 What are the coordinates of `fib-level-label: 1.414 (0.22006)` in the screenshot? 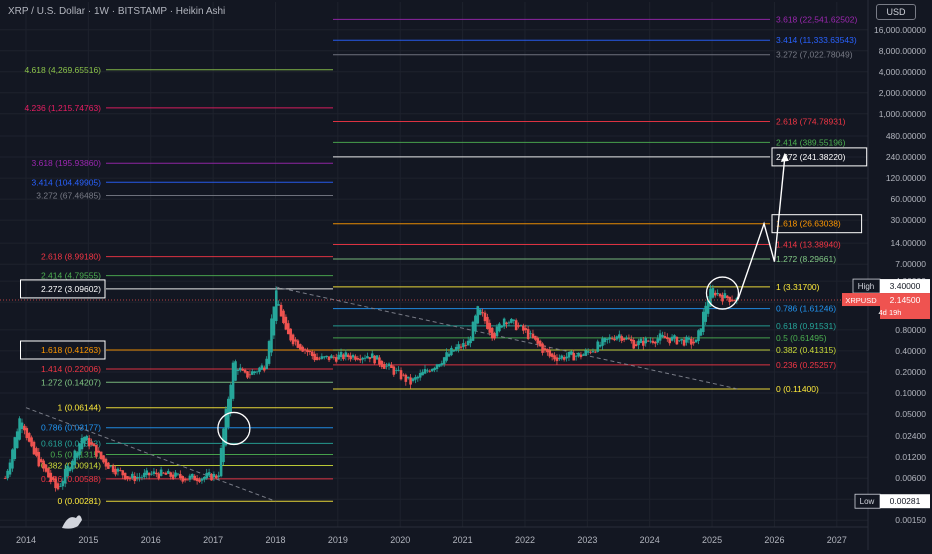 It's located at (71, 369).